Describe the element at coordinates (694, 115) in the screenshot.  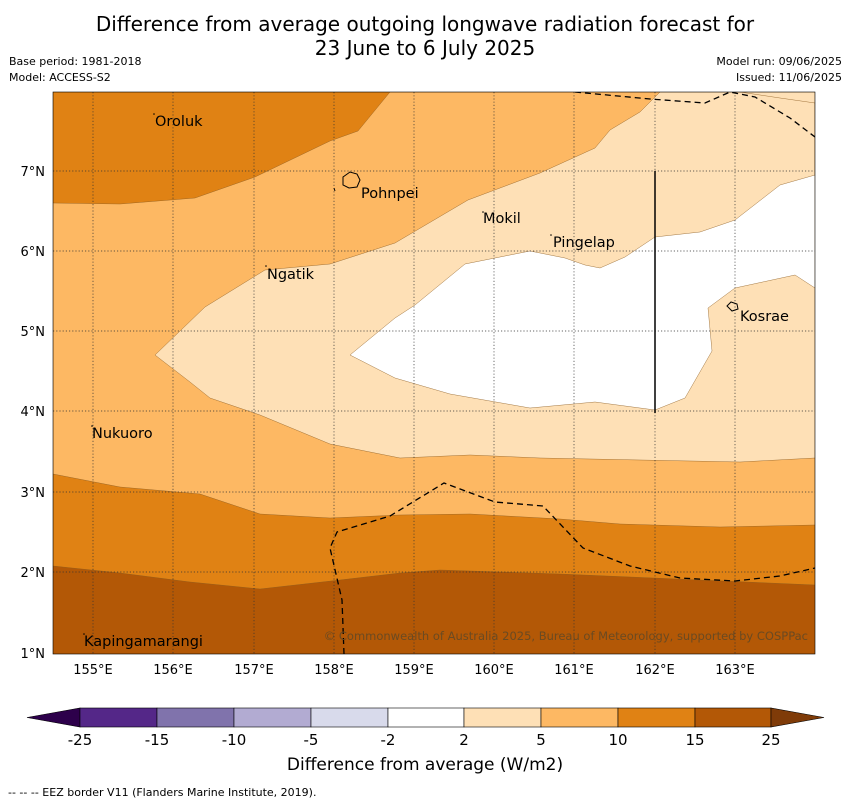
I see `eez-border-north` at that location.